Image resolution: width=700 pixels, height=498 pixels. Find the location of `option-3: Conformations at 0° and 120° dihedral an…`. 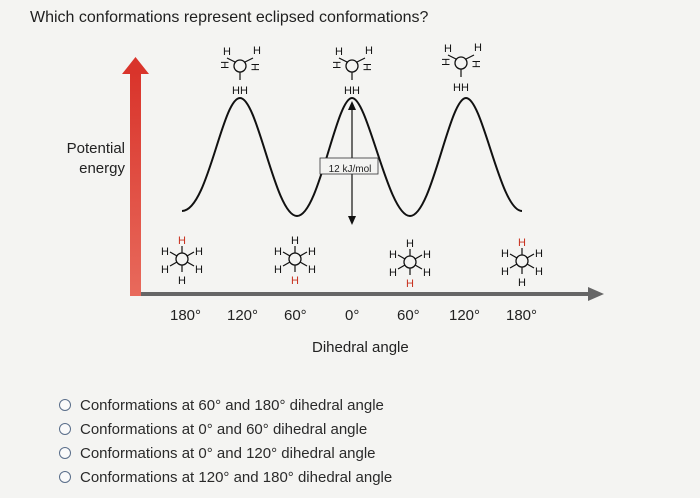

option-3: Conformations at 0° and 120° dihedral an… is located at coordinates (225, 453).